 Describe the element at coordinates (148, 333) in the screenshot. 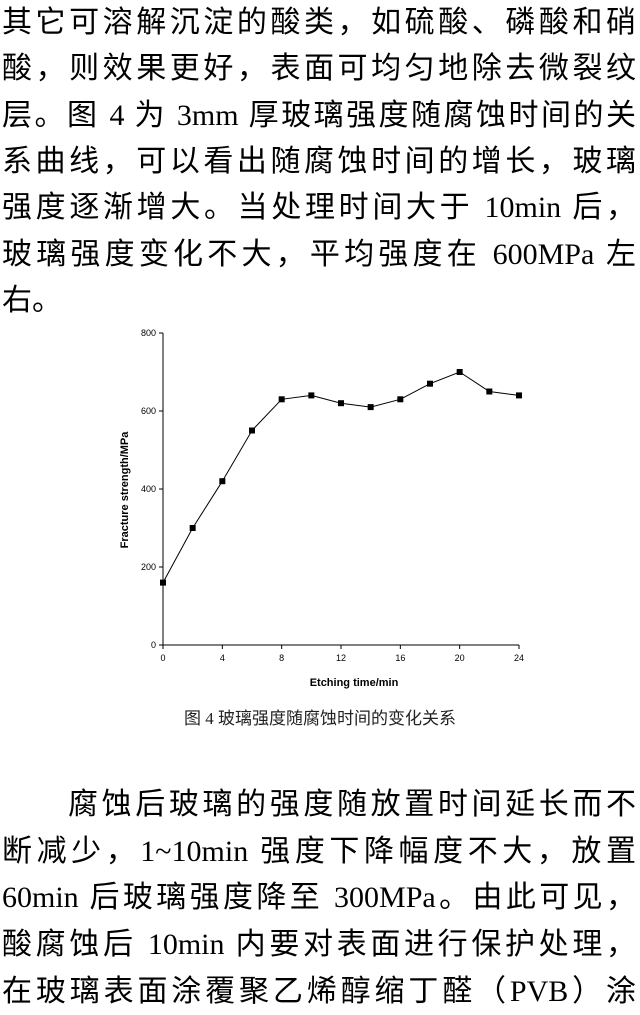

I see `y-tick-label: 800` at that location.